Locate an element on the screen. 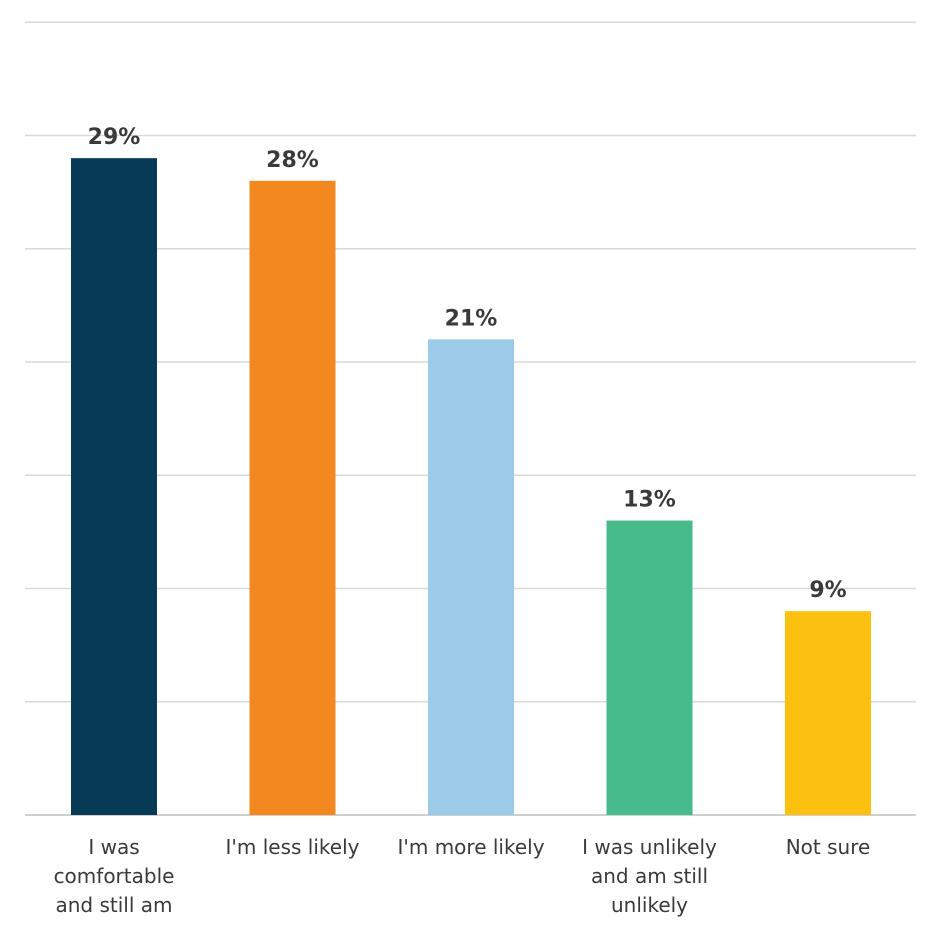 This screenshot has height=933, width=941. x-tick-label-line: and am still is located at coordinates (649, 876).